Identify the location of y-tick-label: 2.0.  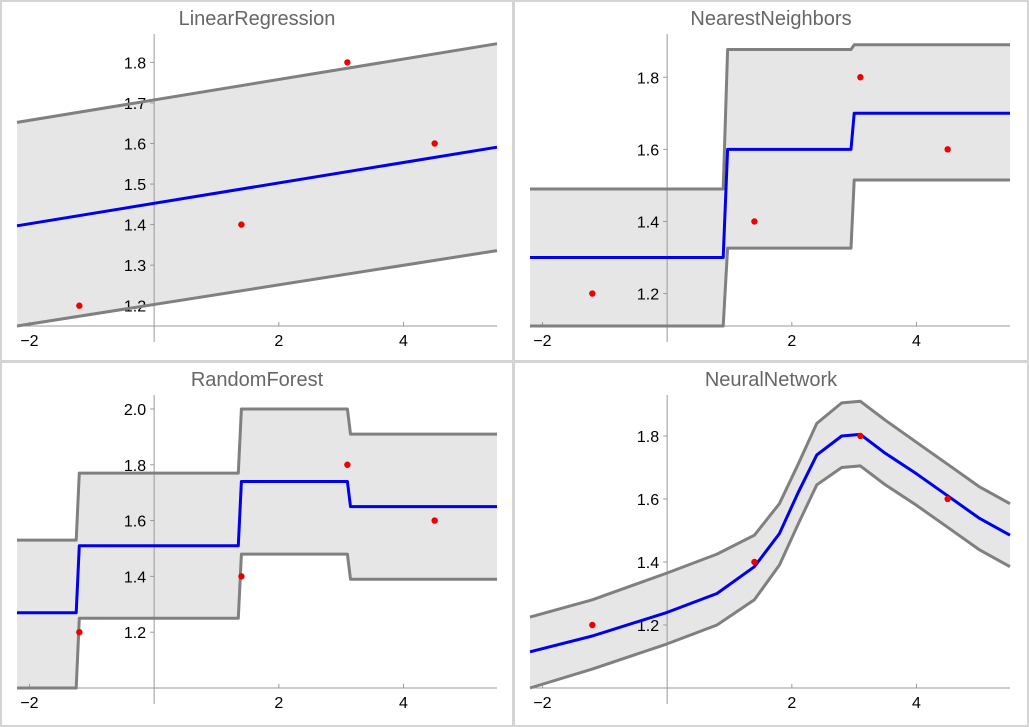
(135, 410).